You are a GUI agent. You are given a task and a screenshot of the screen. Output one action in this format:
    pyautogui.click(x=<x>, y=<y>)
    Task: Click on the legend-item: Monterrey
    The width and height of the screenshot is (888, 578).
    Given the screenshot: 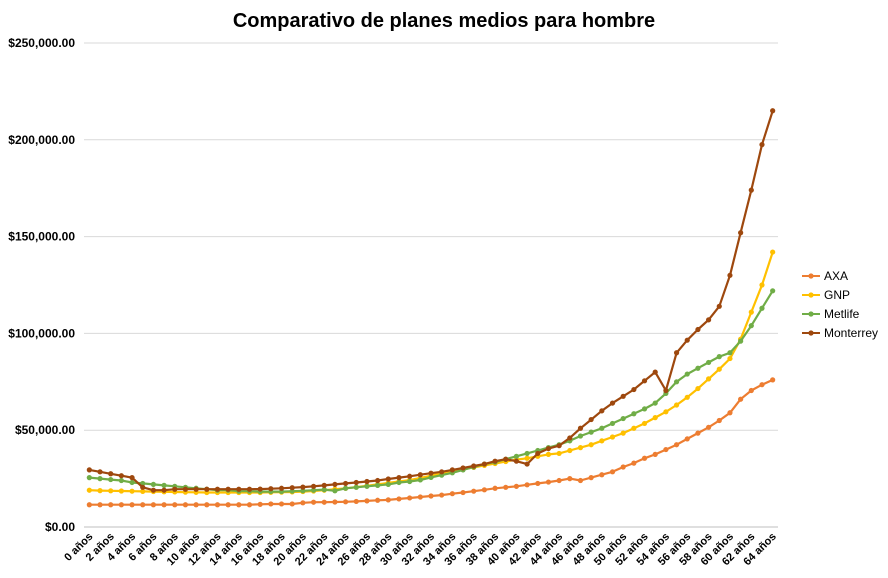 What is the action you would take?
    pyautogui.click(x=840, y=333)
    